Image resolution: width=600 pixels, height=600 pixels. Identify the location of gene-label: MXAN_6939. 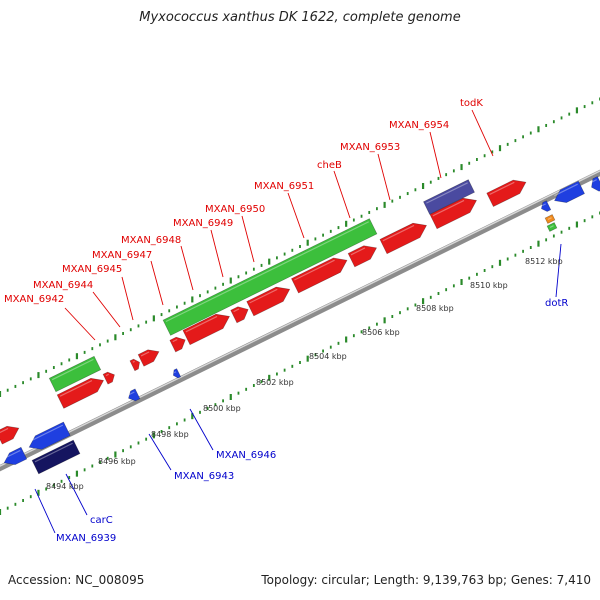
(86, 538).